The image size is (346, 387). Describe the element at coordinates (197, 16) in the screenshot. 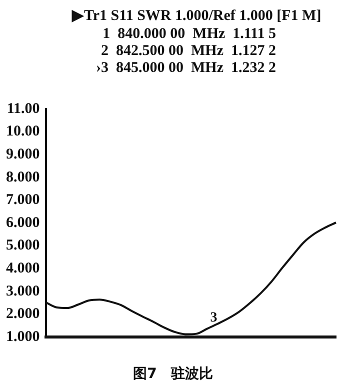

I see `chart-title: ▶Tr1 S11 SWR 1.000/Ref 1.000 [F1 M]` at that location.